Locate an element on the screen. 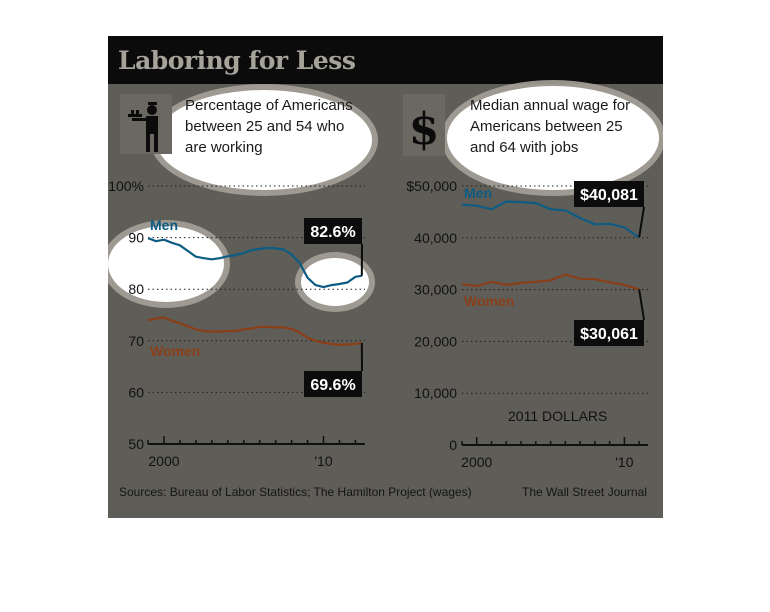 This screenshot has width=770, height=612. end-value-label: $30,061 is located at coordinates (609, 334).